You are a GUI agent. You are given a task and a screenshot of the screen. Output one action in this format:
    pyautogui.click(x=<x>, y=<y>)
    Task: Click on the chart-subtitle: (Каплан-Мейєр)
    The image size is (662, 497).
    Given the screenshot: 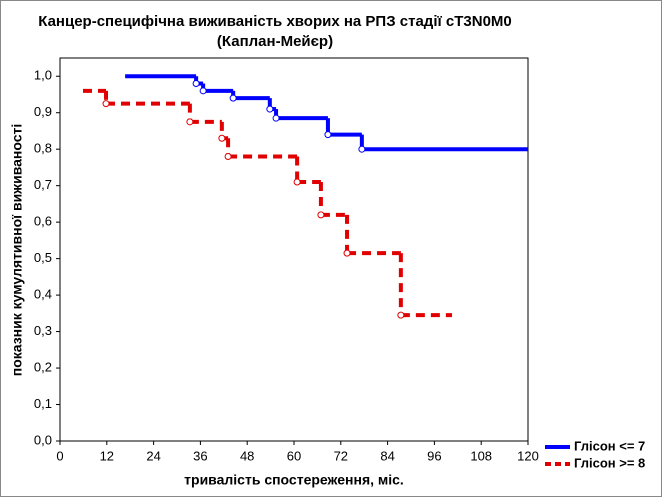 What is the action you would take?
    pyautogui.click(x=275, y=41)
    